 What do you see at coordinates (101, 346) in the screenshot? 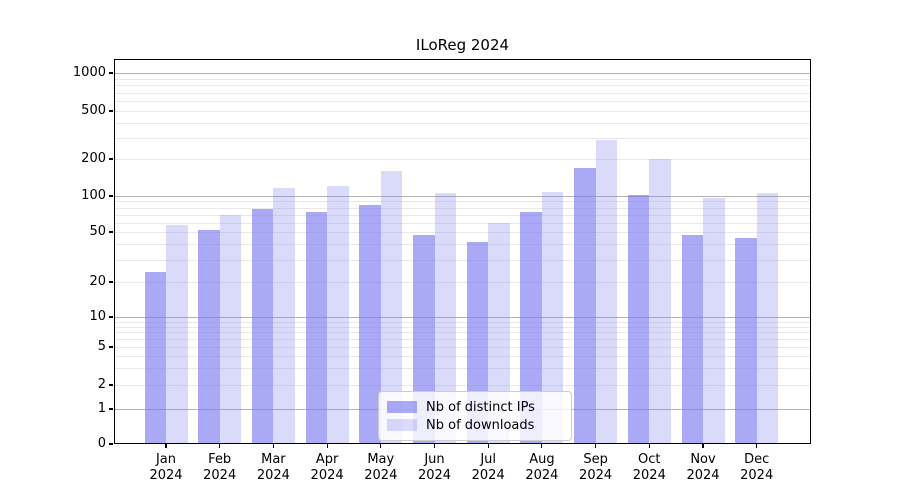
I see `y-axis-tick-label: 5` at bounding box center [101, 346].